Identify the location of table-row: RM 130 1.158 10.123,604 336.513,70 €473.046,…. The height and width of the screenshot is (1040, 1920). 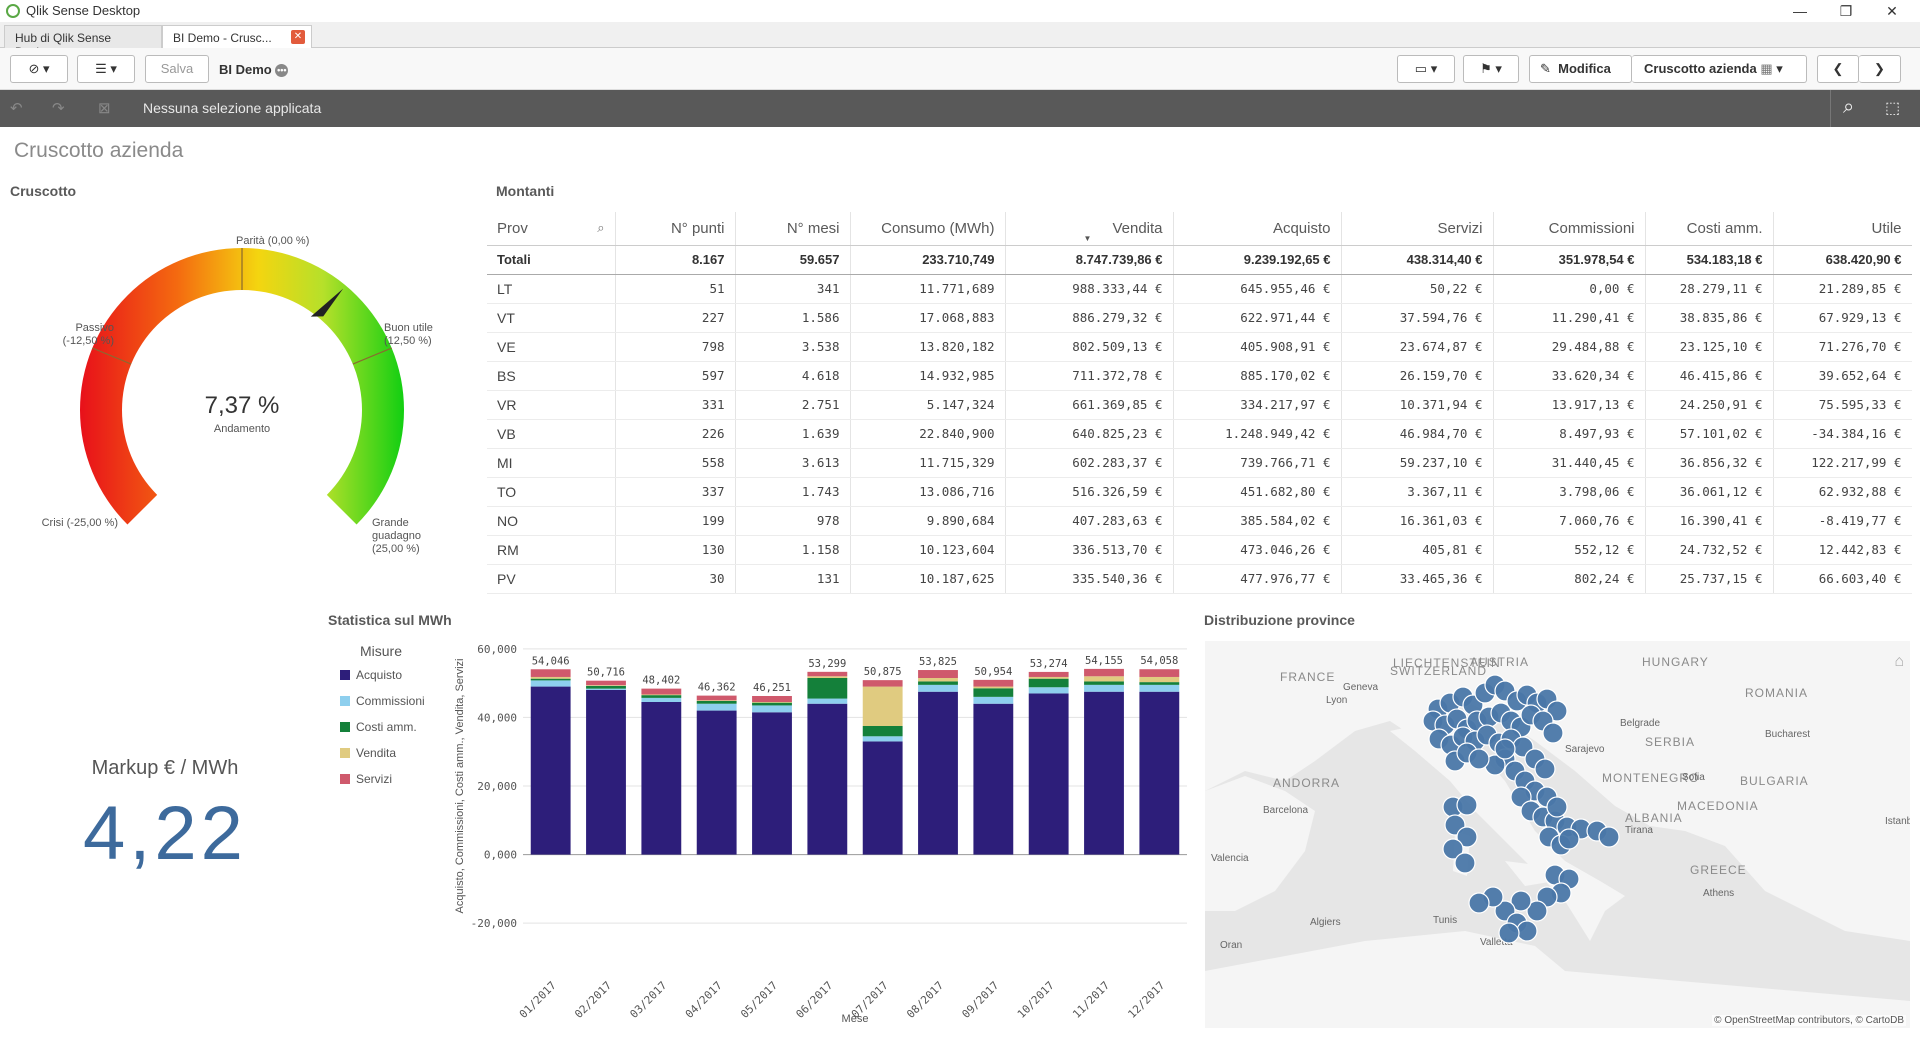
(1199, 550).